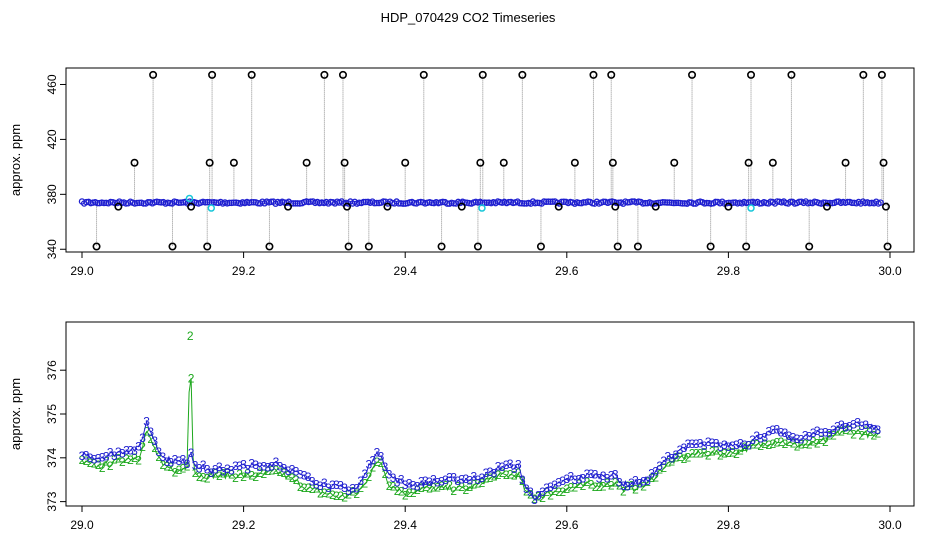 Image resolution: width=936 pixels, height=540 pixels. I want to click on top-x-tick-label: 29.4, so click(406, 271).